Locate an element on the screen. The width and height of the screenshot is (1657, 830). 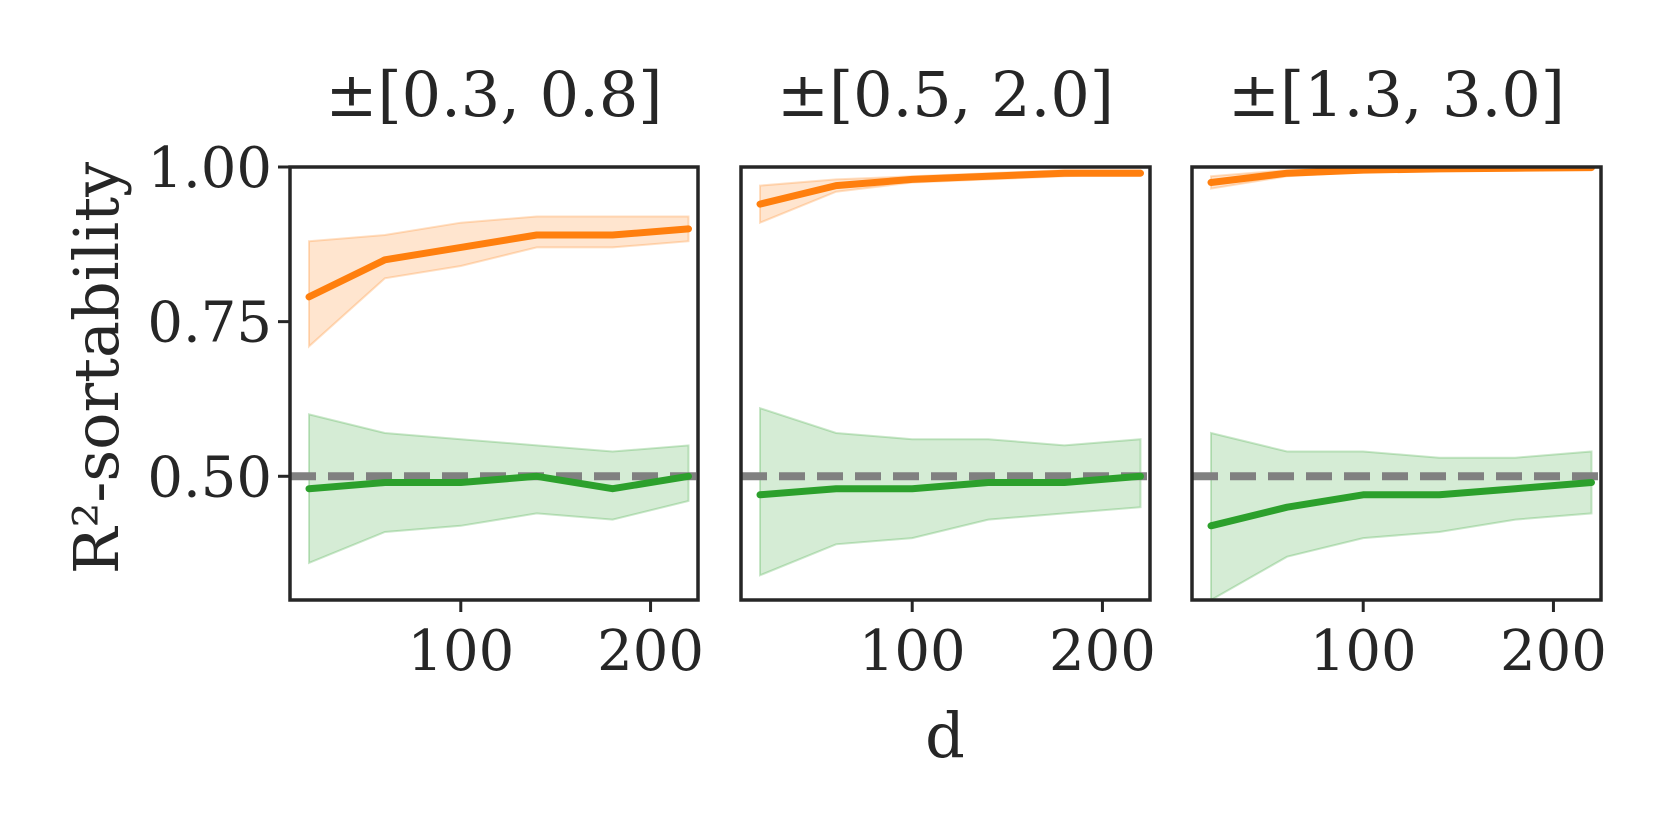
panel-title: ±[0.3, 0.8] is located at coordinates (494, 94).